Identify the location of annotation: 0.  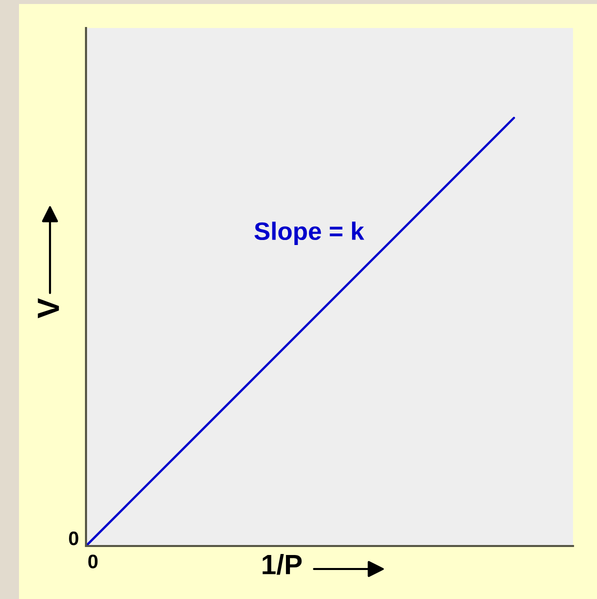
(73, 538).